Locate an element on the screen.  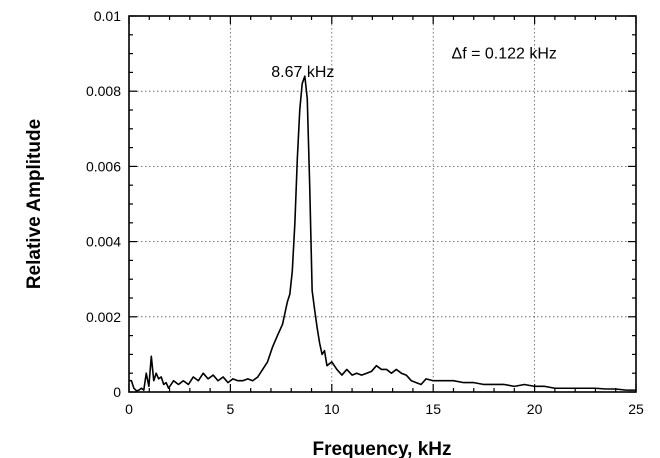
y-tick-label: 0.004 is located at coordinates (103, 242).